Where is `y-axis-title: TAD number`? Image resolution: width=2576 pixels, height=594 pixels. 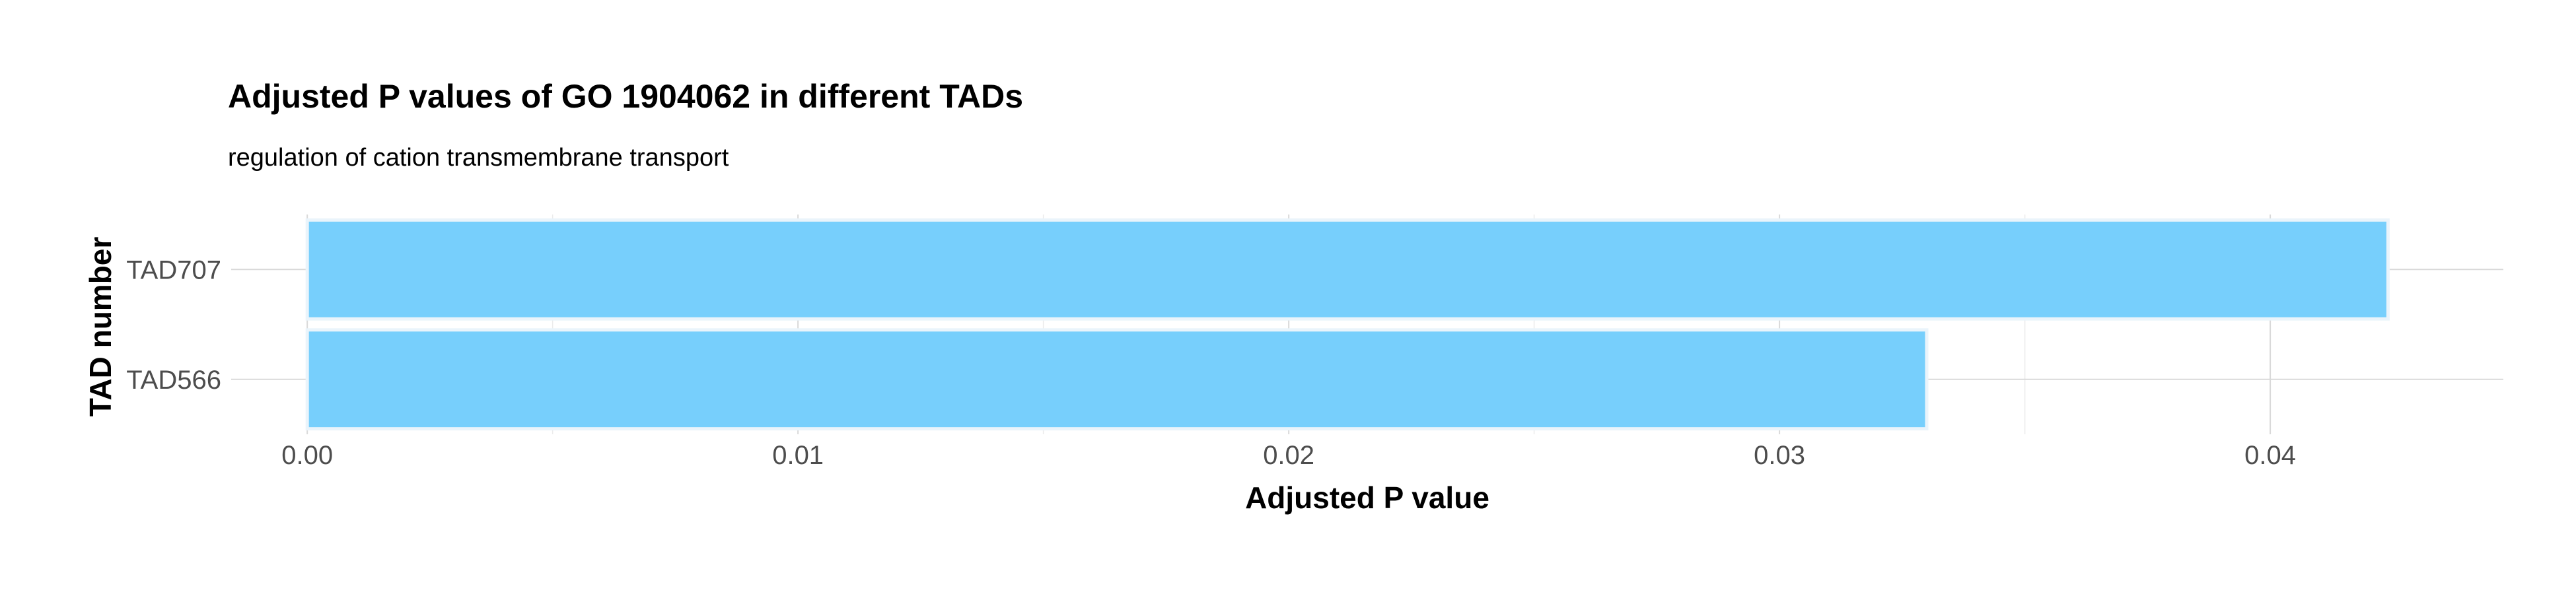
y-axis-title: TAD number is located at coordinates (101, 327).